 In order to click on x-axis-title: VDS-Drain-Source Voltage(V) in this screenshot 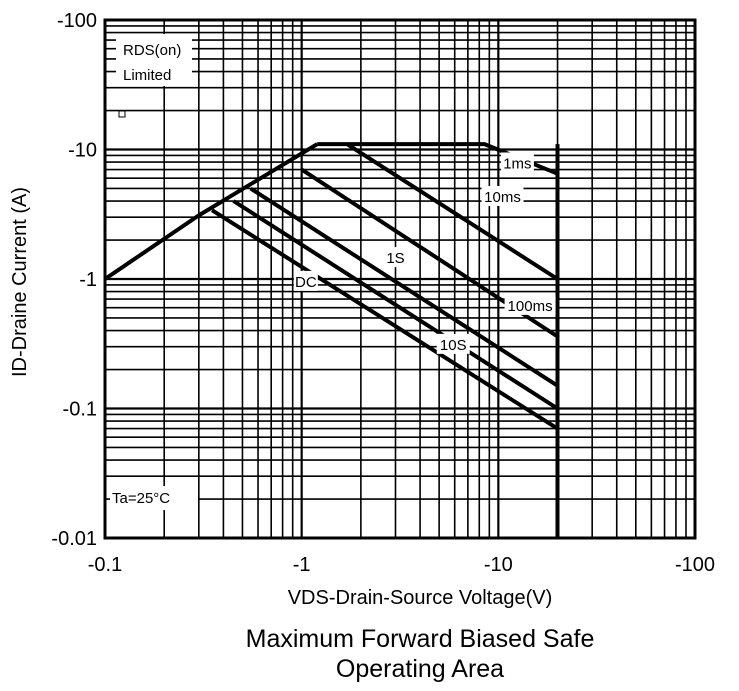, I will do `click(420, 598)`.